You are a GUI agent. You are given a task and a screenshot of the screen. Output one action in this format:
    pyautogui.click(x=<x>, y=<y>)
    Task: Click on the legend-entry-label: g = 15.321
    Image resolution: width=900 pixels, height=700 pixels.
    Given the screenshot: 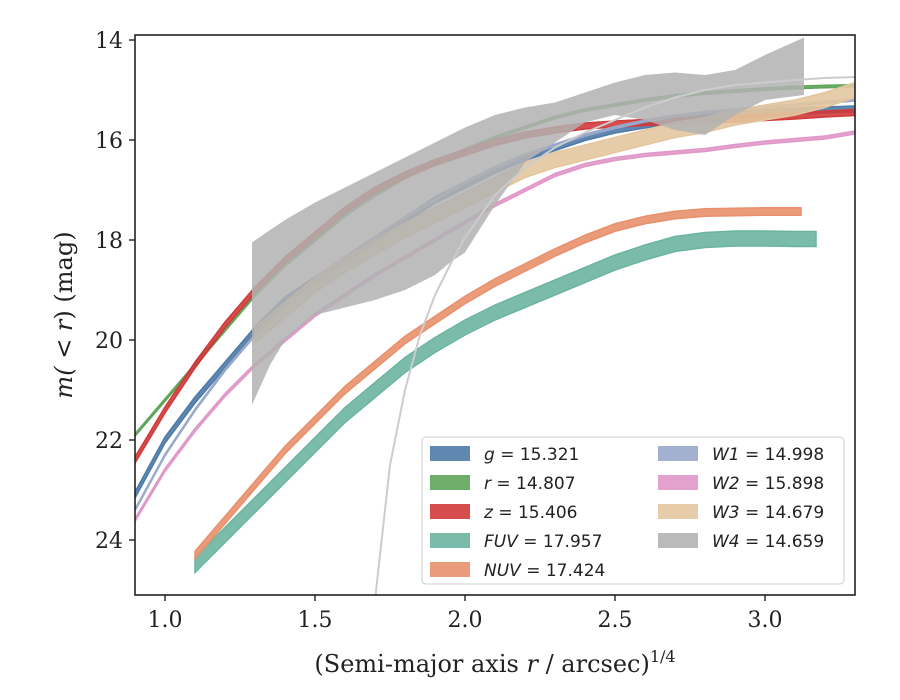 What is the action you would take?
    pyautogui.click(x=531, y=455)
    